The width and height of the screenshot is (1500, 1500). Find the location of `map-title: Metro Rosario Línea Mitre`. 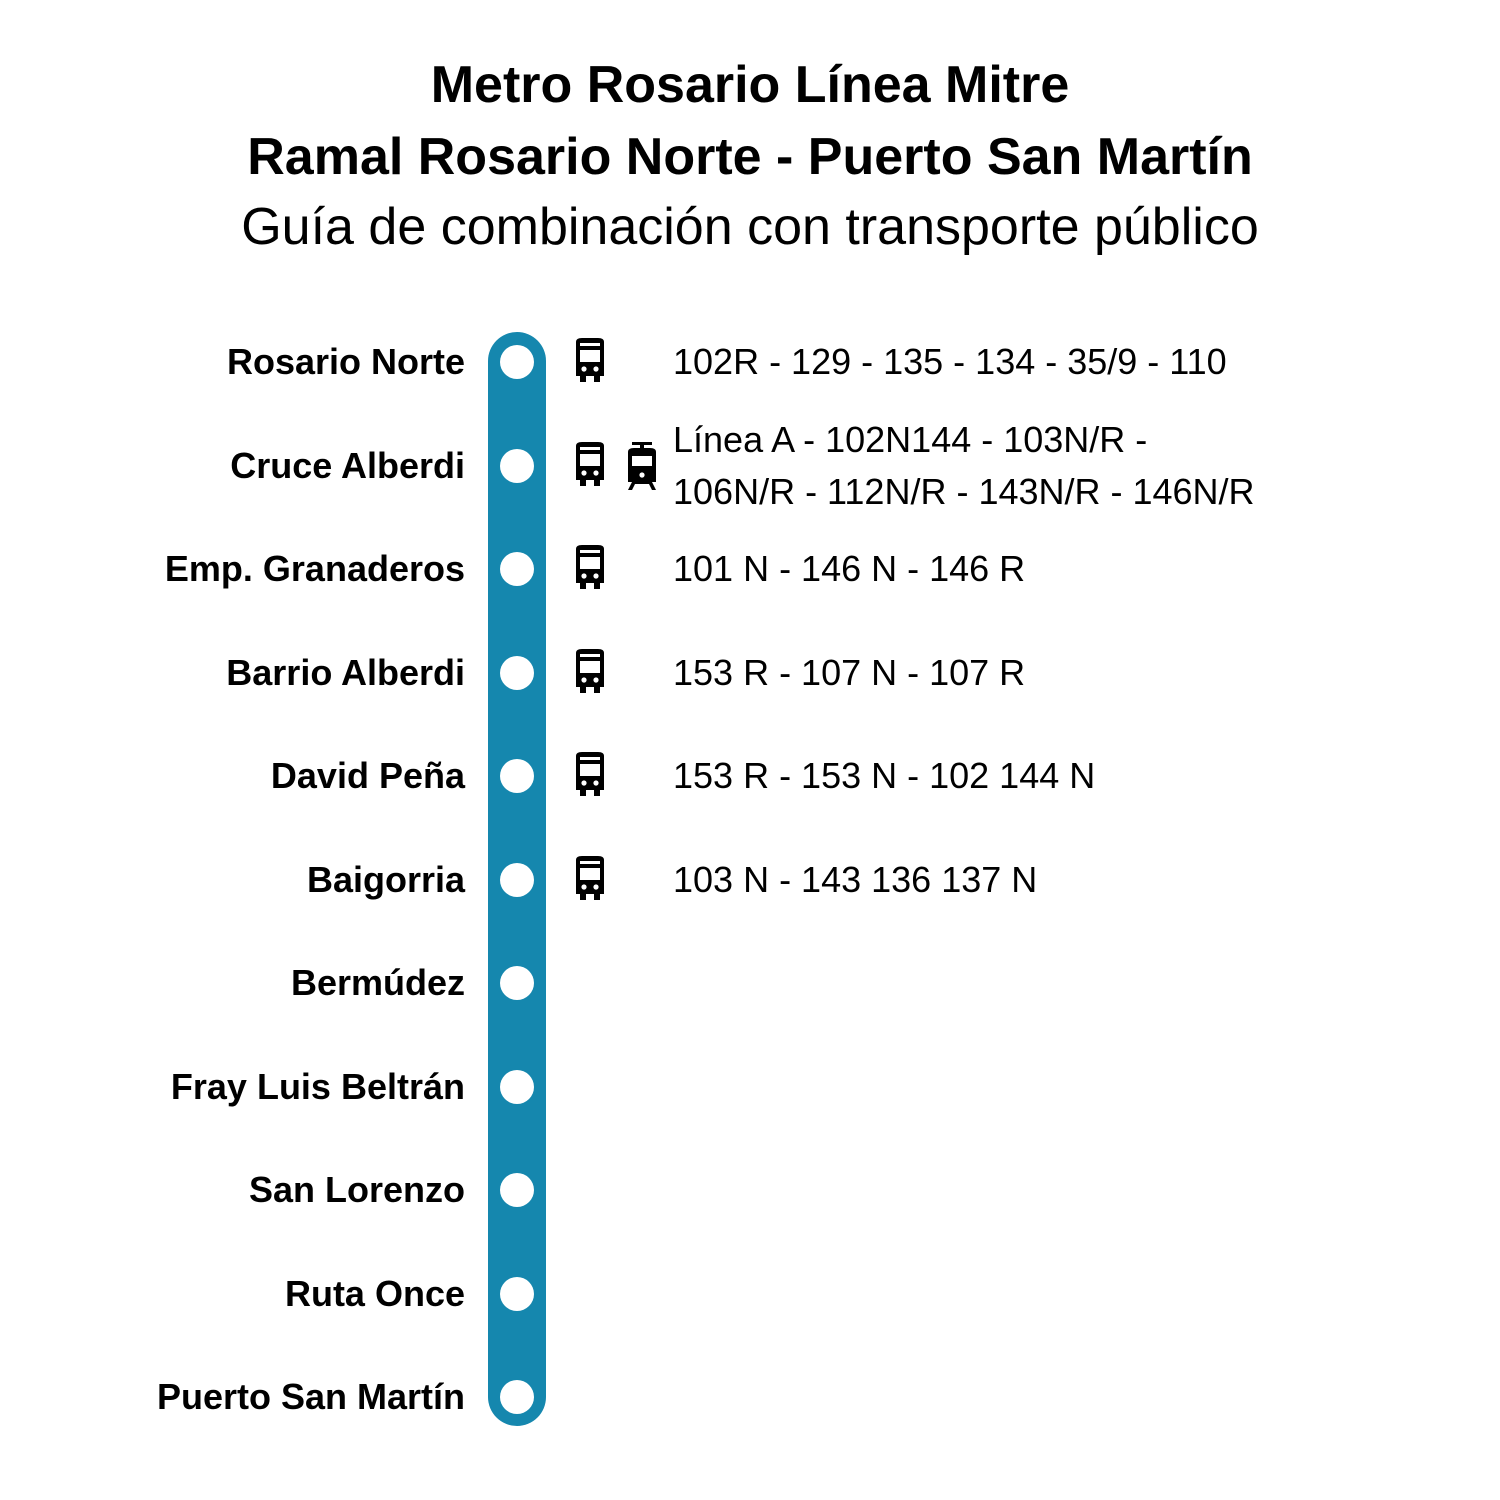

map-title: Metro Rosario Línea Mitre is located at coordinates (750, 85).